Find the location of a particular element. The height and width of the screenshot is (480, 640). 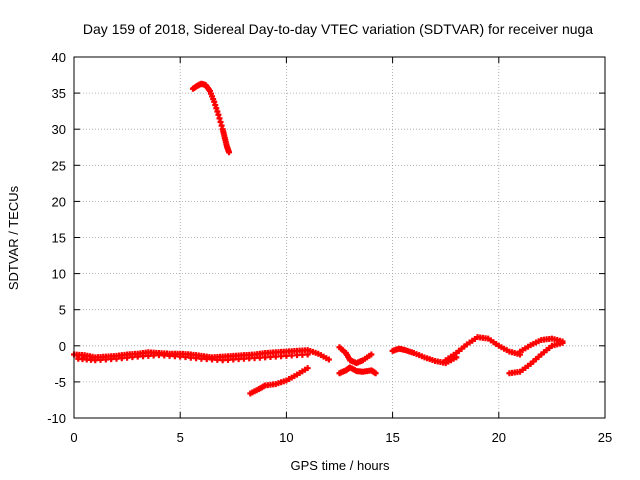

x-tick-label: 0 is located at coordinates (73, 437).